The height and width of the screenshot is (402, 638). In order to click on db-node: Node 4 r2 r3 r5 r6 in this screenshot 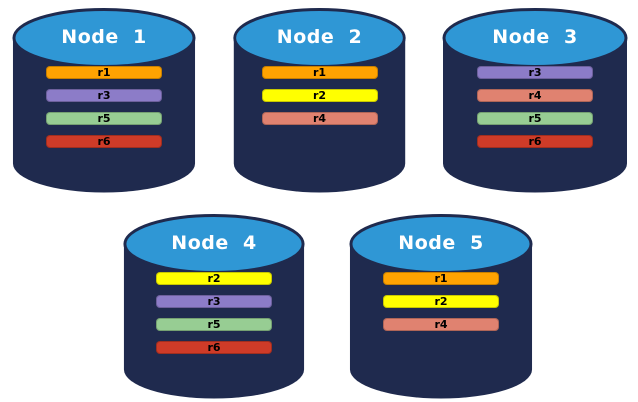, I will do `click(214, 306)`.